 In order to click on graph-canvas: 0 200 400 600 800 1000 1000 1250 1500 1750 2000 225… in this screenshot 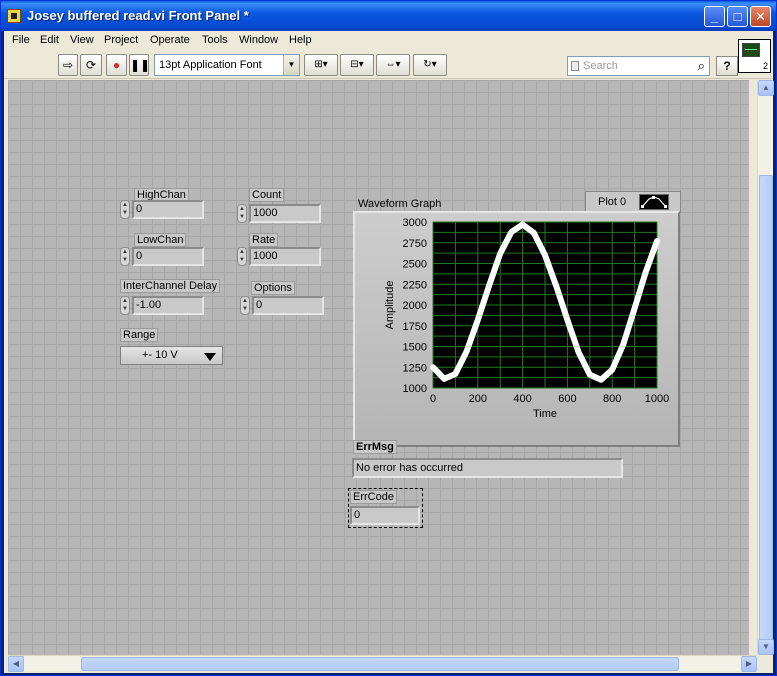, I will do `click(526, 318)`.